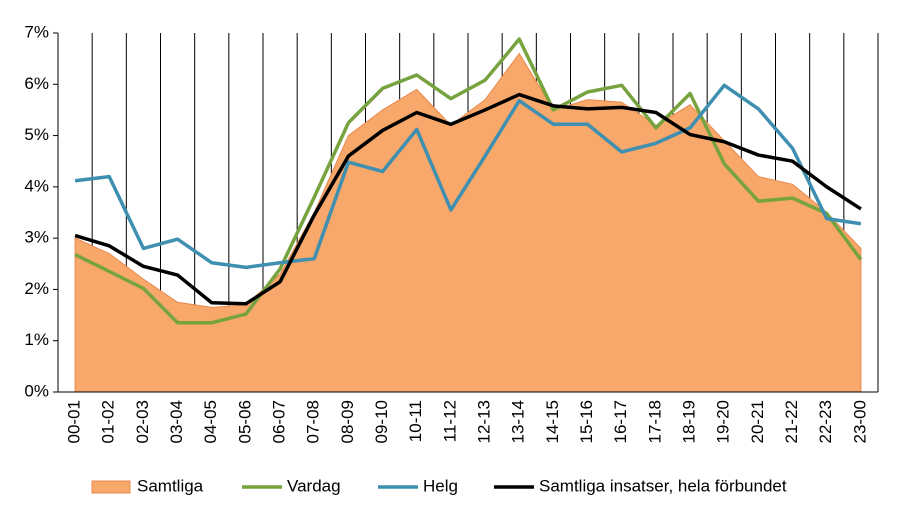 Image resolution: width=900 pixels, height=517 pixels. Describe the element at coordinates (36, 339) in the screenshot. I see `y-tick-label: 1%` at that location.